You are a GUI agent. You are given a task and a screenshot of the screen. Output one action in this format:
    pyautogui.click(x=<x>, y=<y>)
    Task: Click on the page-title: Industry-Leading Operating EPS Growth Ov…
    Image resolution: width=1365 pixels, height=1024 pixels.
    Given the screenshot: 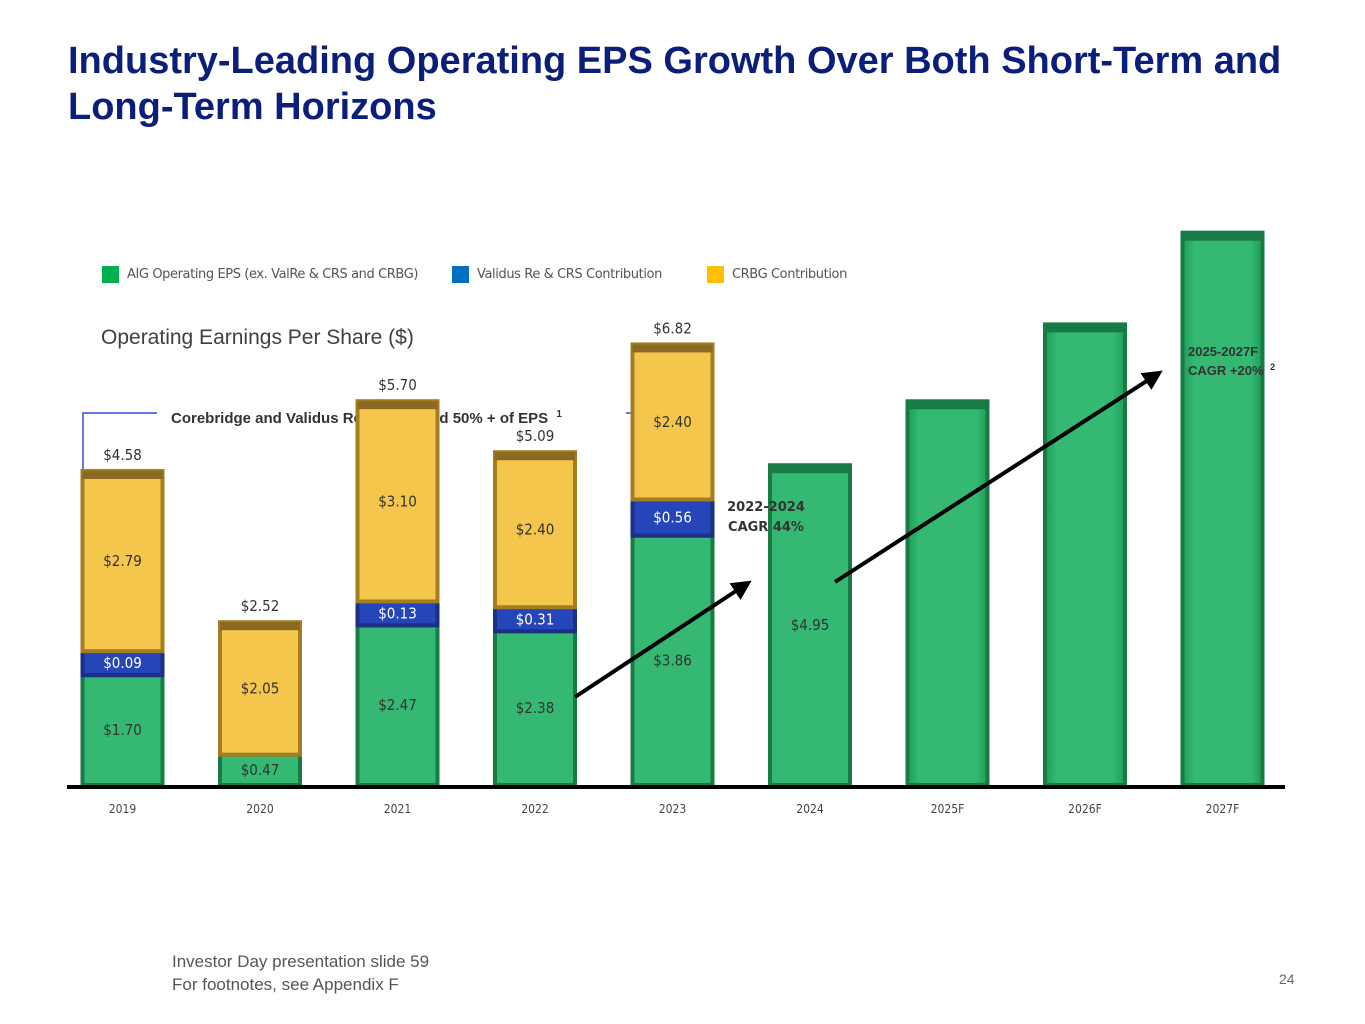 What is the action you would take?
    pyautogui.click(x=675, y=84)
    